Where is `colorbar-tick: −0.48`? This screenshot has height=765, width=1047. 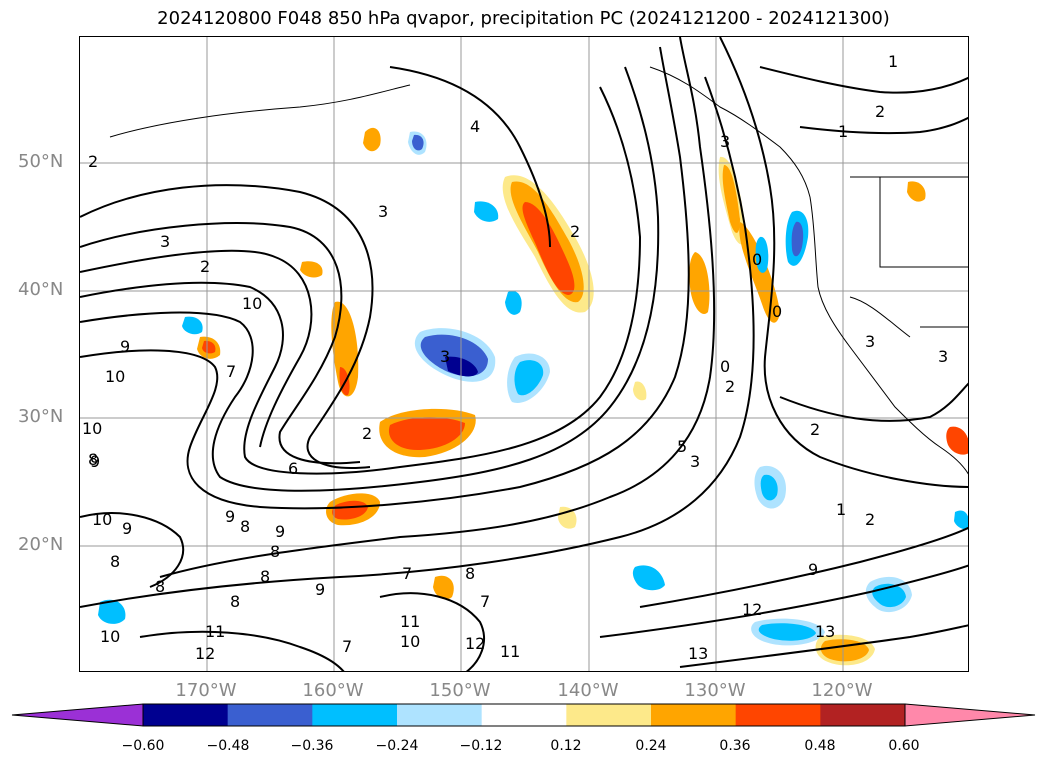
colorbar-tick: −0.48 is located at coordinates (228, 746).